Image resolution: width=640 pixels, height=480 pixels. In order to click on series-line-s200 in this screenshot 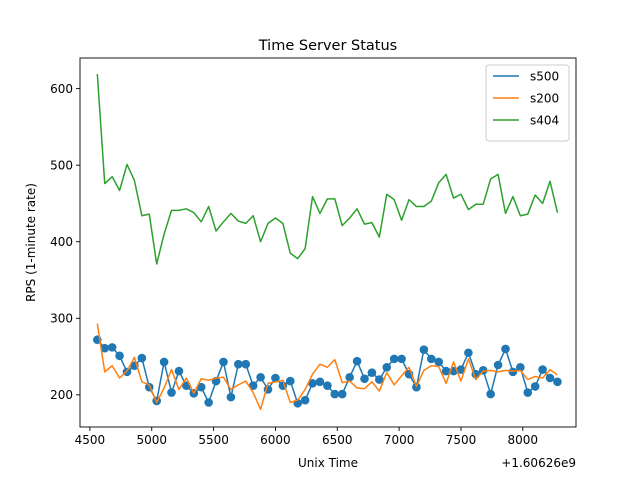, I will do `click(327, 367)`.